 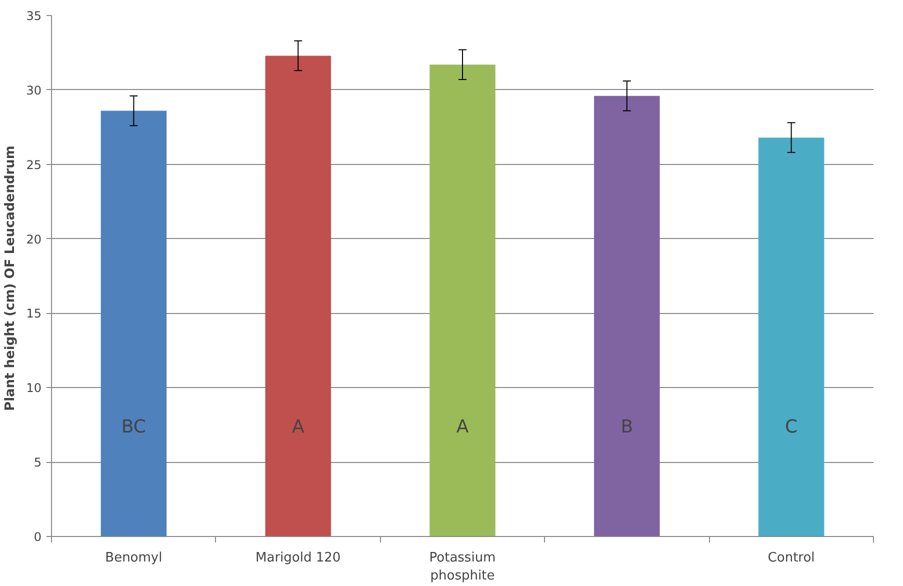 What do you see at coordinates (38, 463) in the screenshot?
I see `y-tick-label: 5` at bounding box center [38, 463].